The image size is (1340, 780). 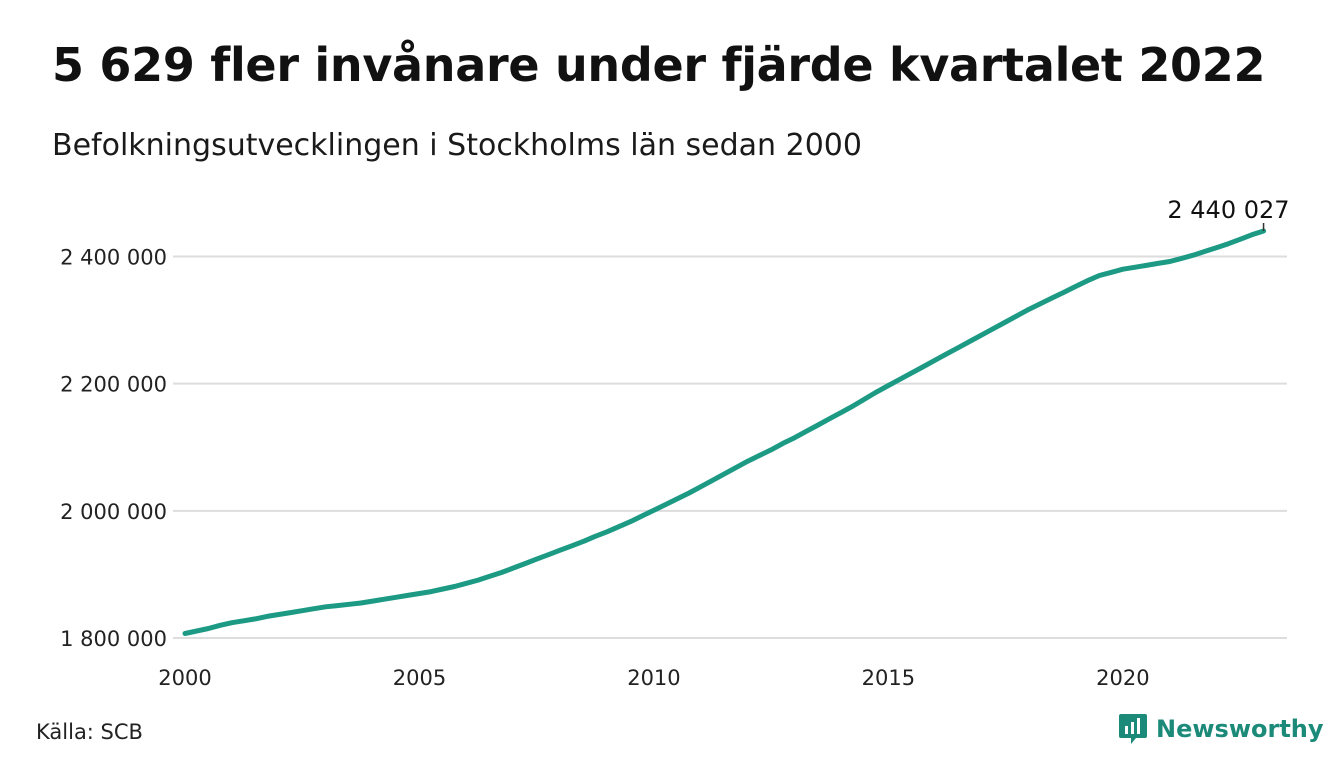 What do you see at coordinates (89, 732) in the screenshot?
I see `source-note: Källa: SCB` at bounding box center [89, 732].